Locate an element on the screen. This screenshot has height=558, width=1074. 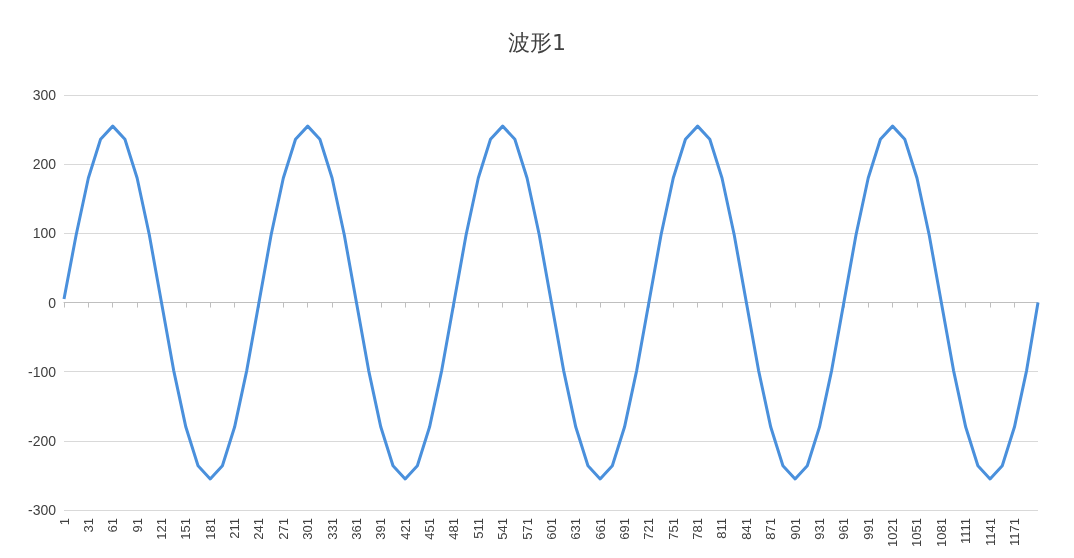
x-tick-label: 841 is located at coordinates (746, 529).